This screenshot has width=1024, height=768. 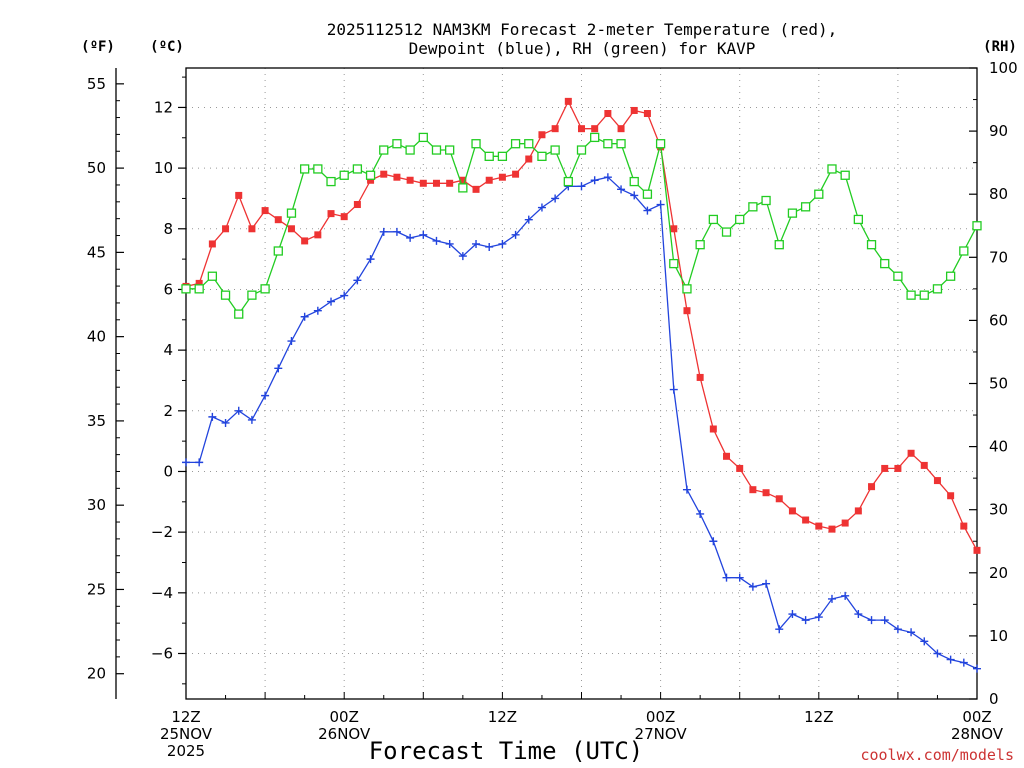 What do you see at coordinates (506, 751) in the screenshot?
I see `x-axis-label: Forecast Time (UTC)` at bounding box center [506, 751].